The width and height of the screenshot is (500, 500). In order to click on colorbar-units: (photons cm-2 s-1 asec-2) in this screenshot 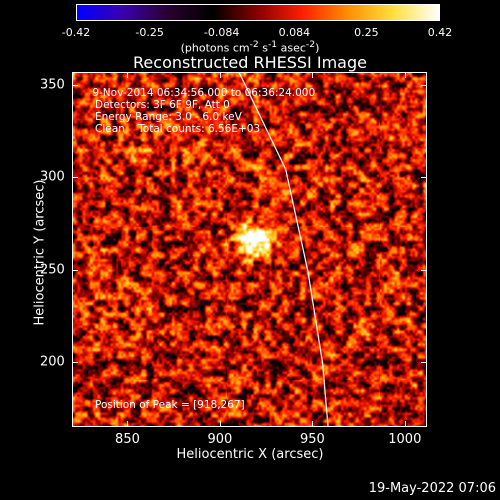, I will do `click(250, 47)`.